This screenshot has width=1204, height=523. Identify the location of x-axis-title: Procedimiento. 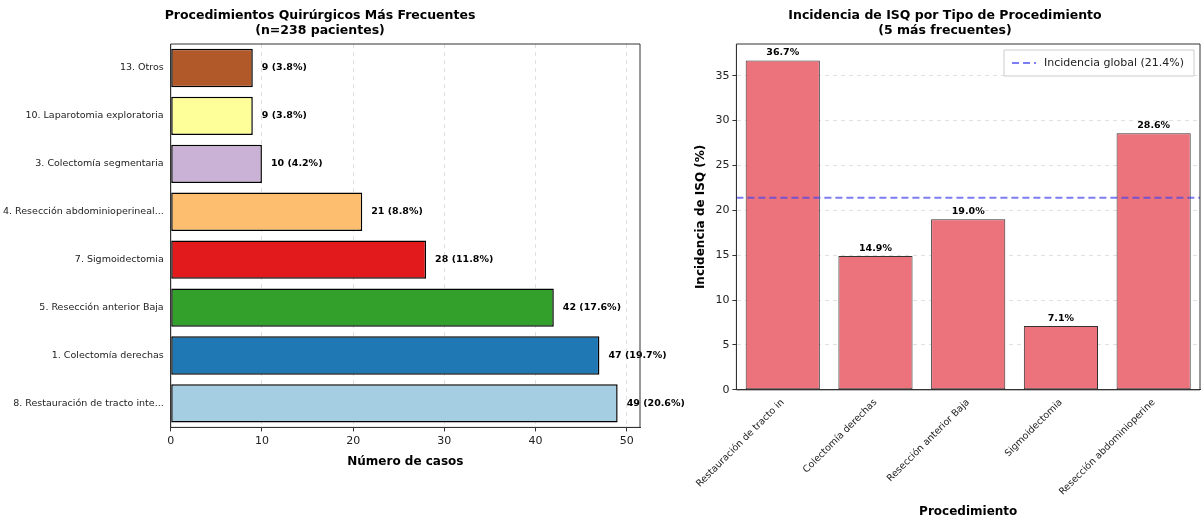
(968, 510).